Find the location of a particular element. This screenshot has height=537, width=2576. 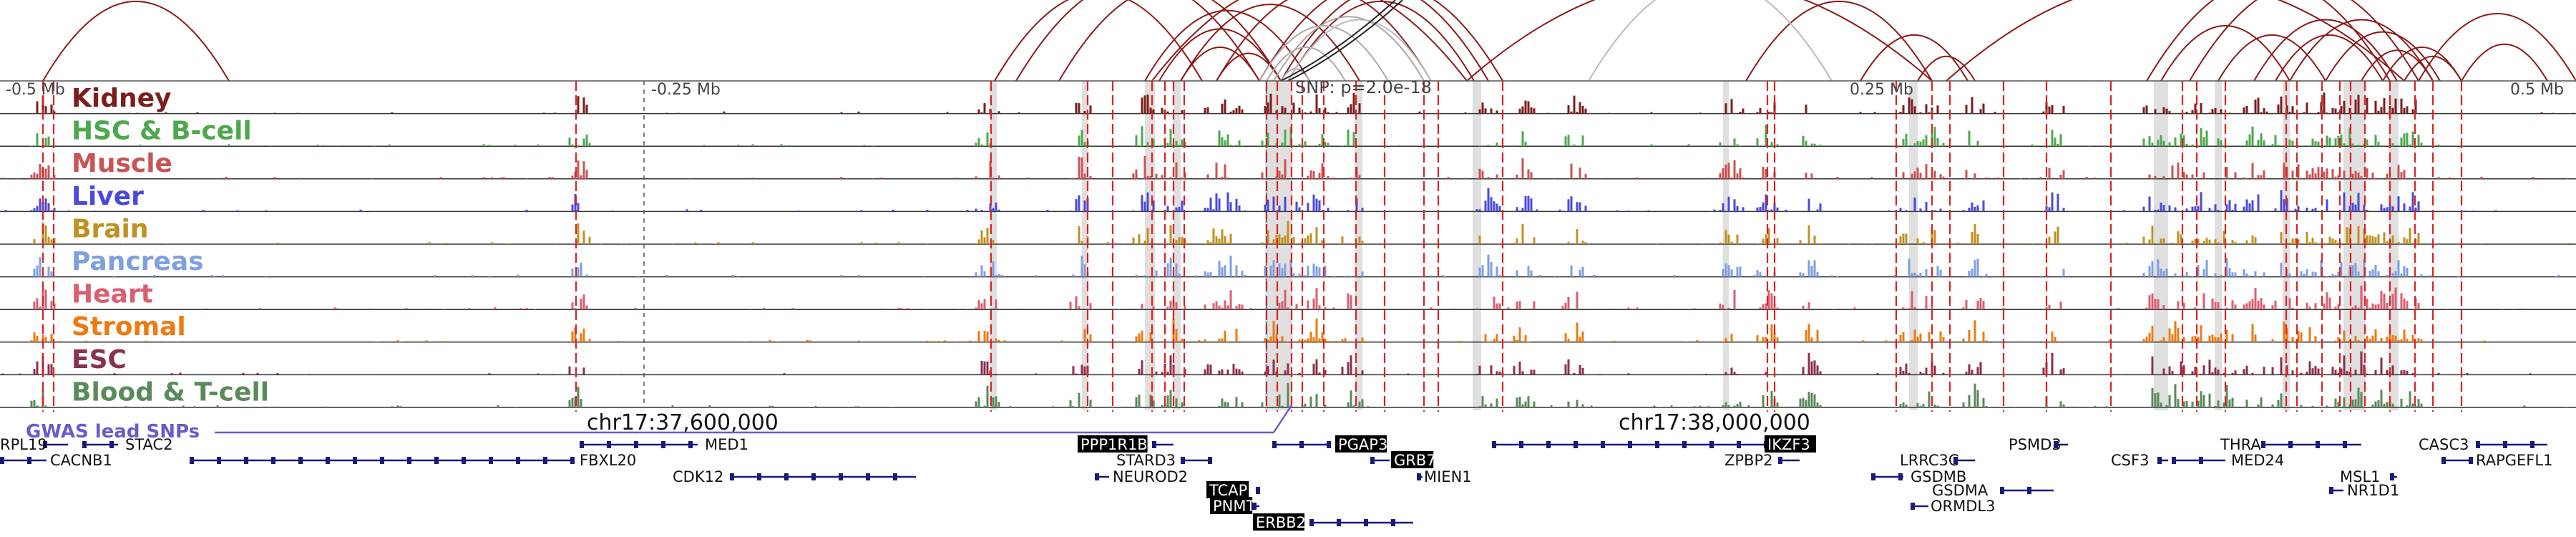

gene-label: PNMT is located at coordinates (1234, 506).